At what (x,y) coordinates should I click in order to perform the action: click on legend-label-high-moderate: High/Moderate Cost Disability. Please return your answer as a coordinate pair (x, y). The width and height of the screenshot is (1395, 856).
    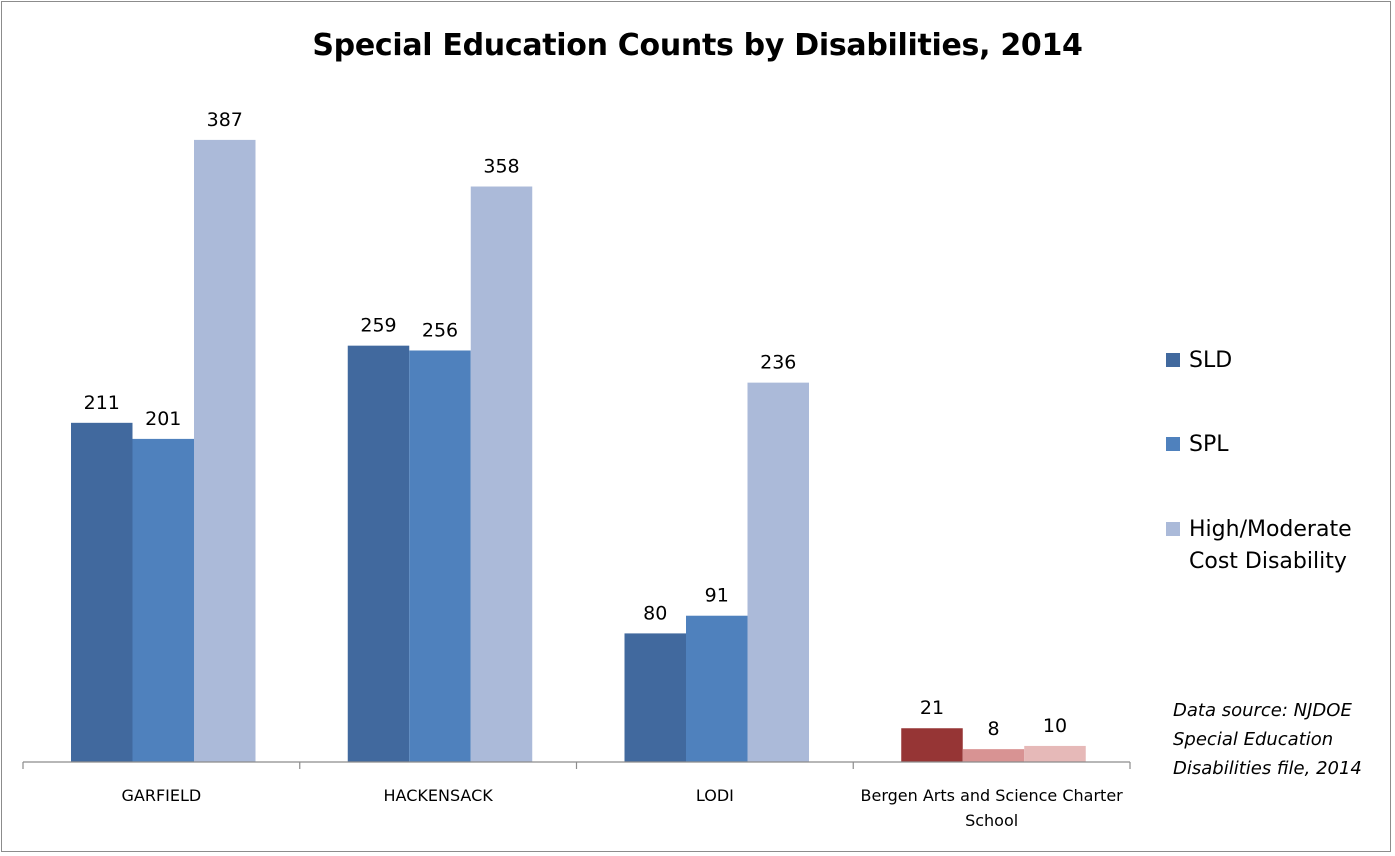
    Looking at the image, I should click on (1270, 545).